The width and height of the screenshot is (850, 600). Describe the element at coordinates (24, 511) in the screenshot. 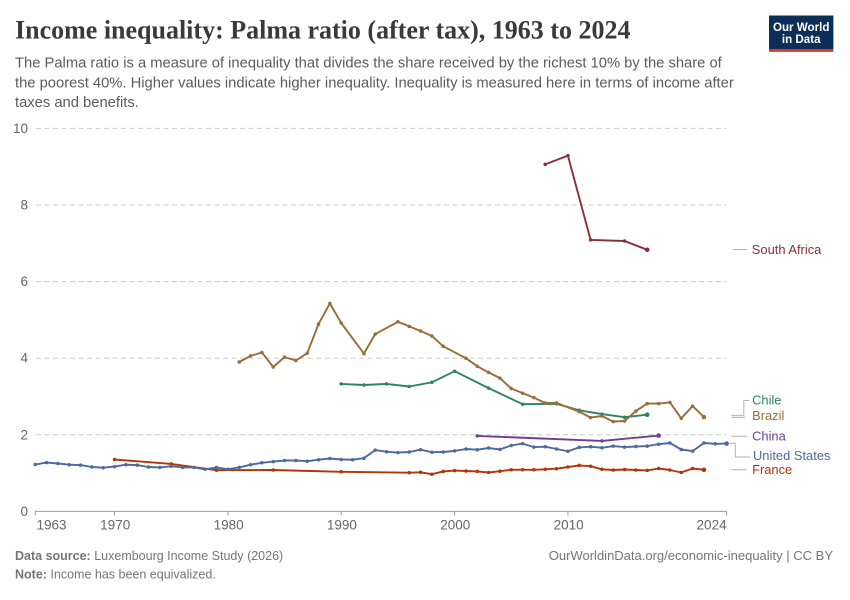

I see `svg-text: 0` at that location.